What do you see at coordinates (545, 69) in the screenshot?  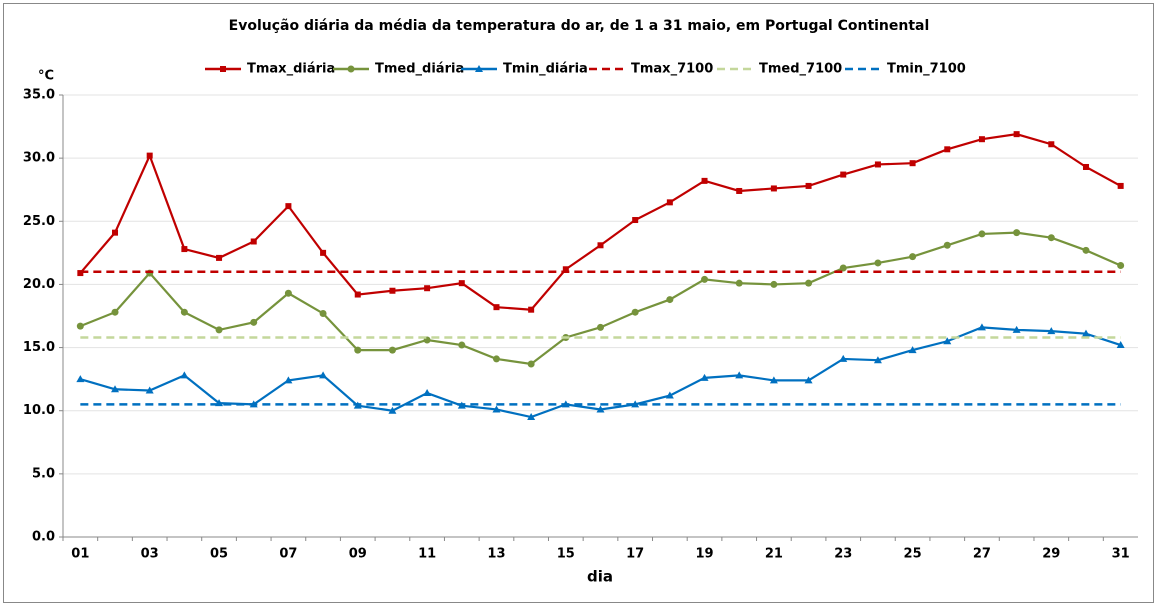 I see `legend-label: Tmin_diária` at bounding box center [545, 69].